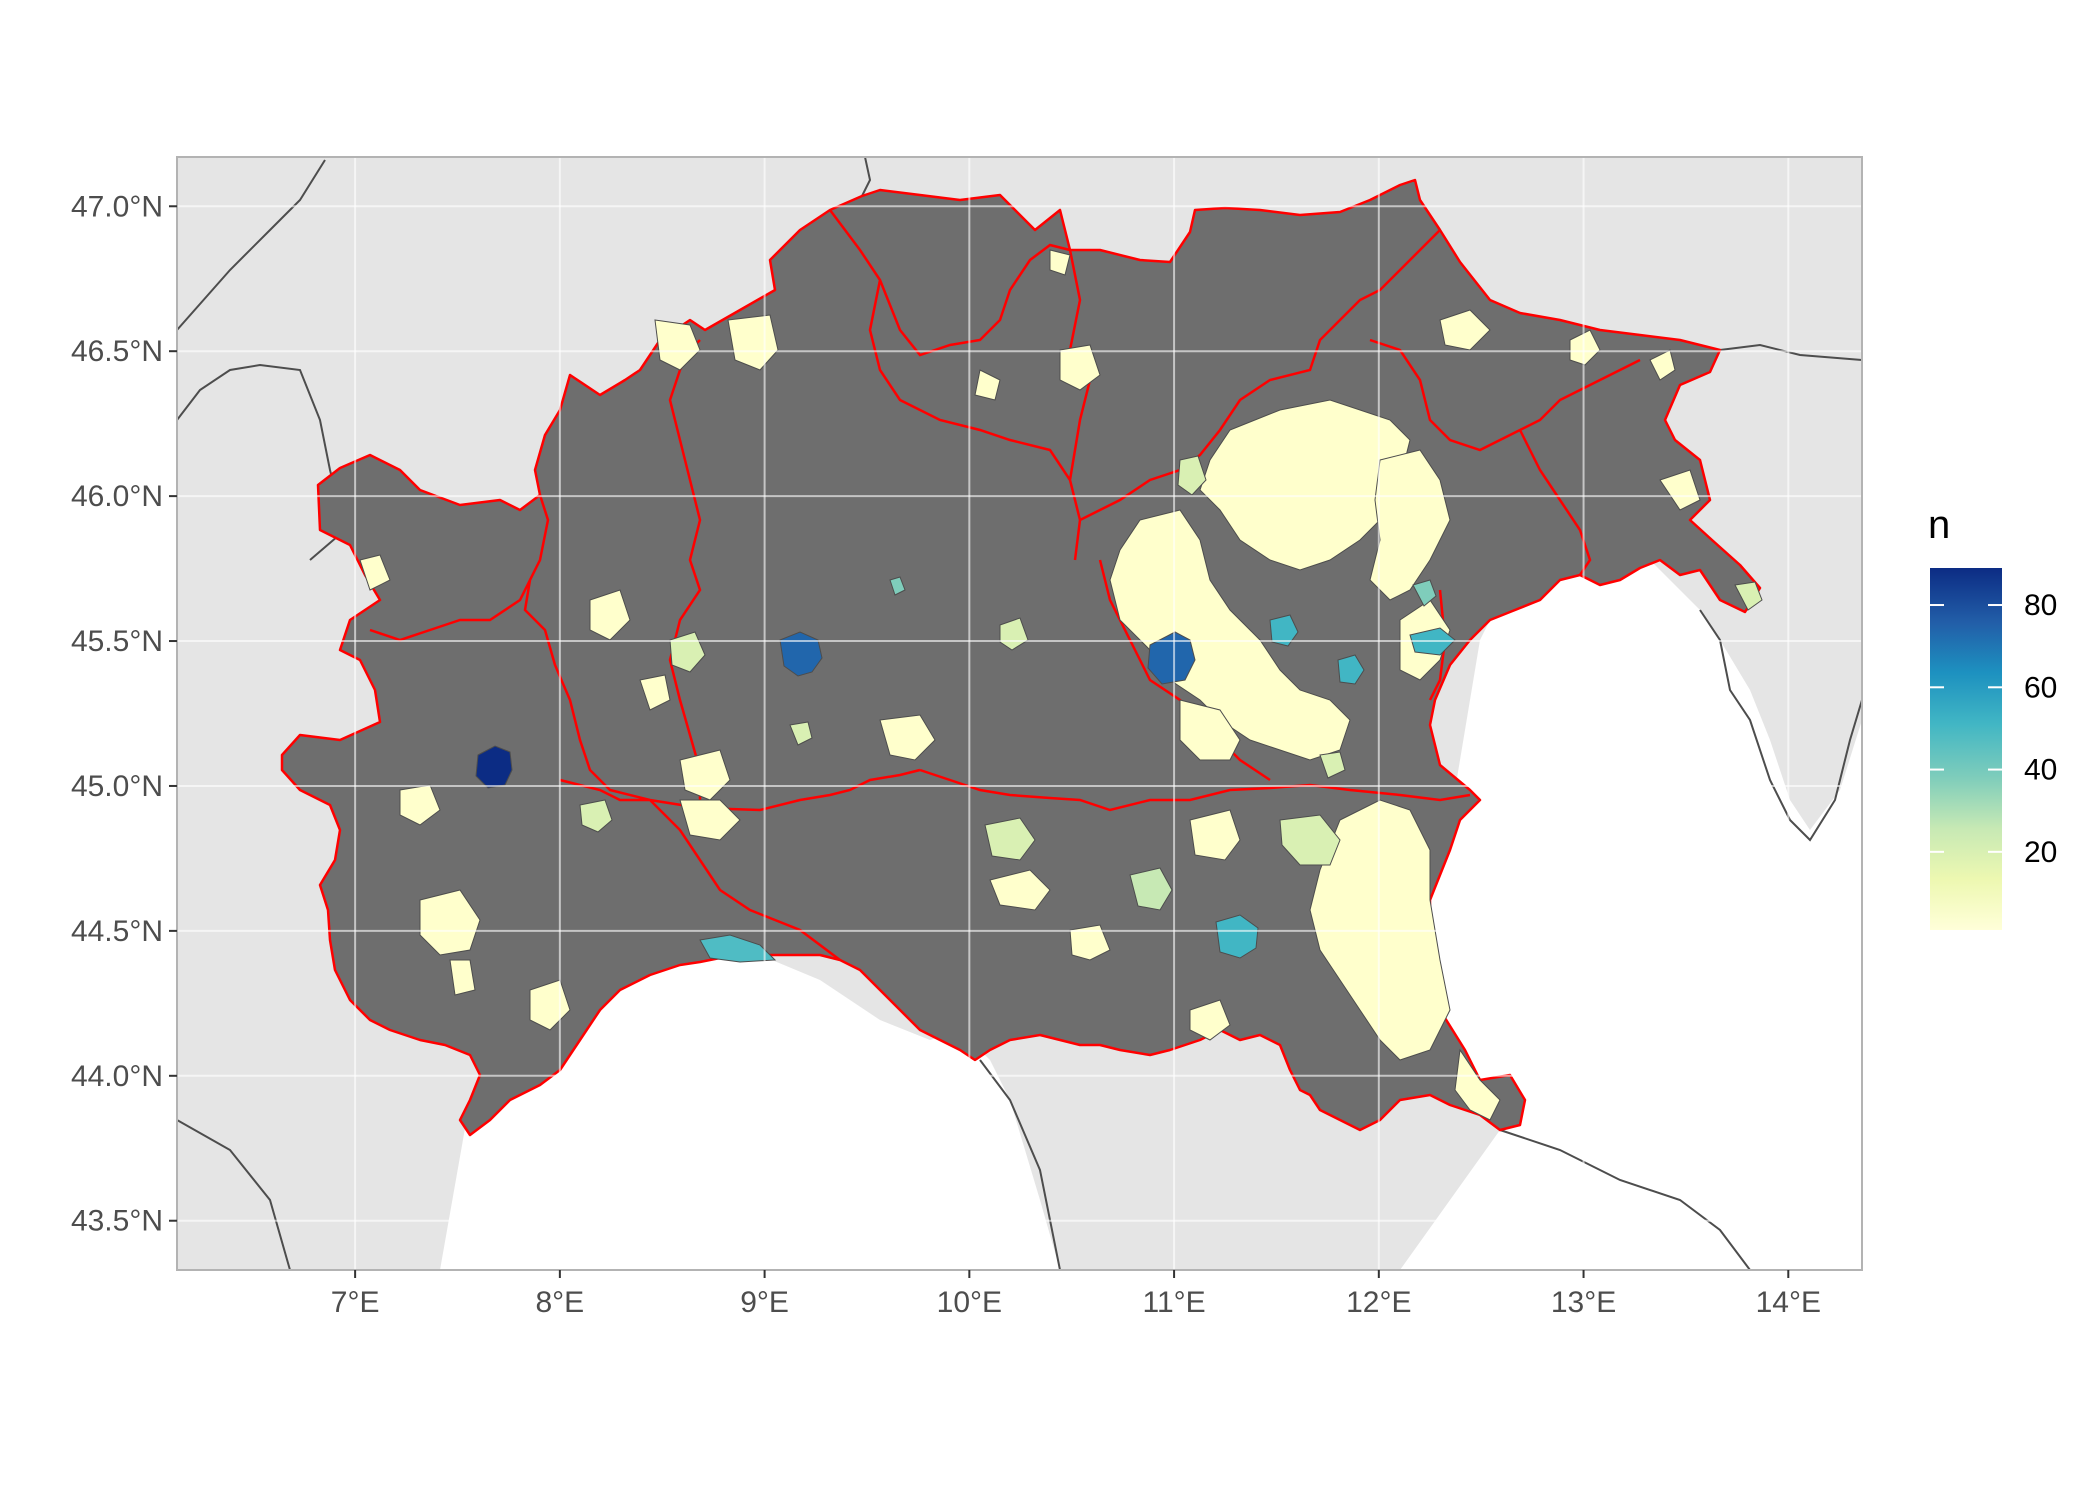 The width and height of the screenshot is (2100, 1500). What do you see at coordinates (801, 654) in the screenshot?
I see `milan-area` at bounding box center [801, 654].